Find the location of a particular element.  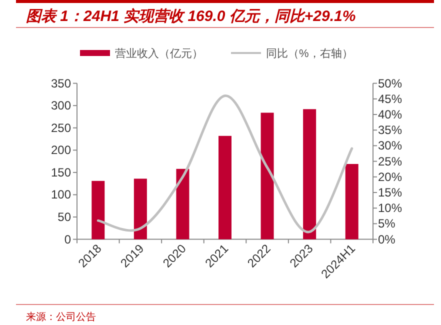

y2-tick-label: 25% is located at coordinates (390, 161).